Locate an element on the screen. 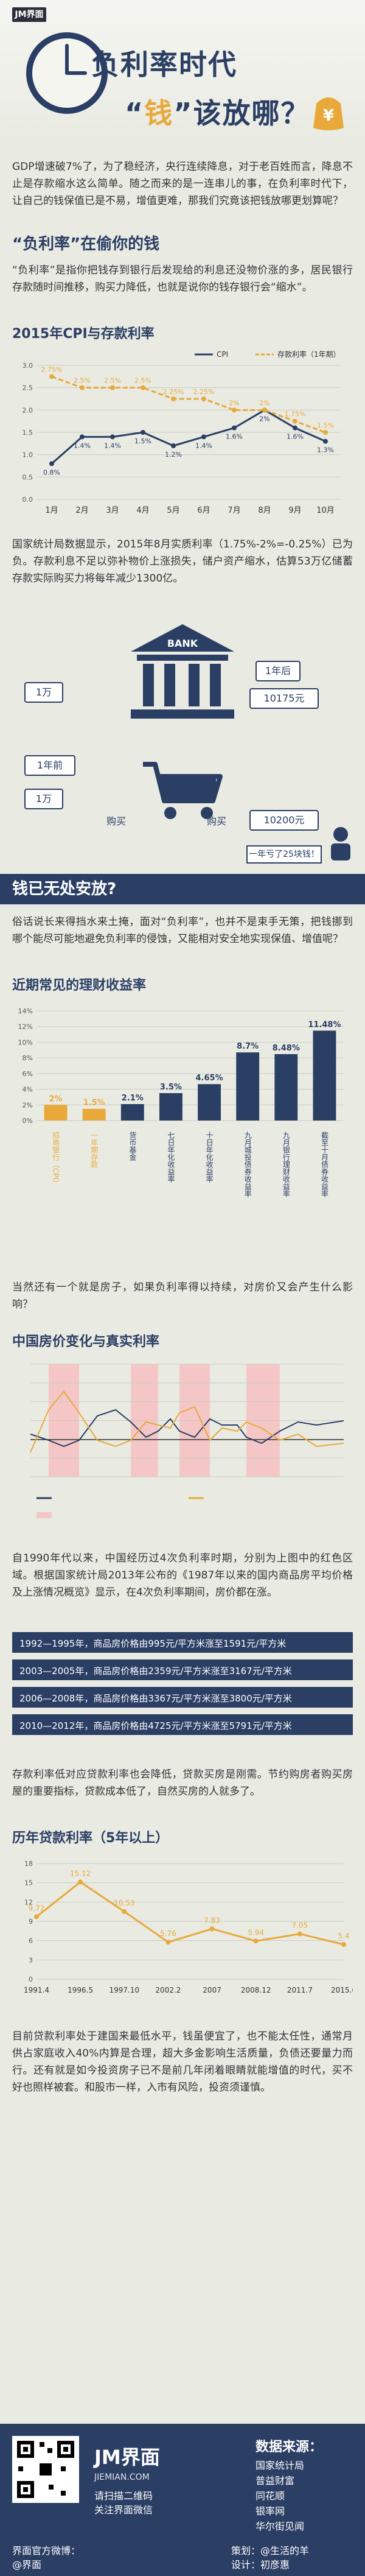  bar-value-label: 2.1% is located at coordinates (133, 1098).